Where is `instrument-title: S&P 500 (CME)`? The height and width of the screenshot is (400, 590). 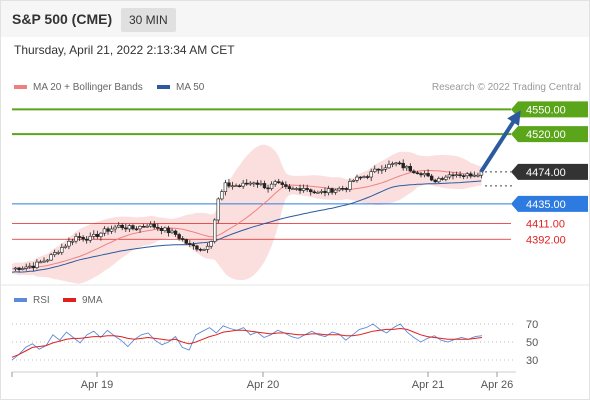 instrument-title: S&P 500 (CME) is located at coordinates (62, 19).